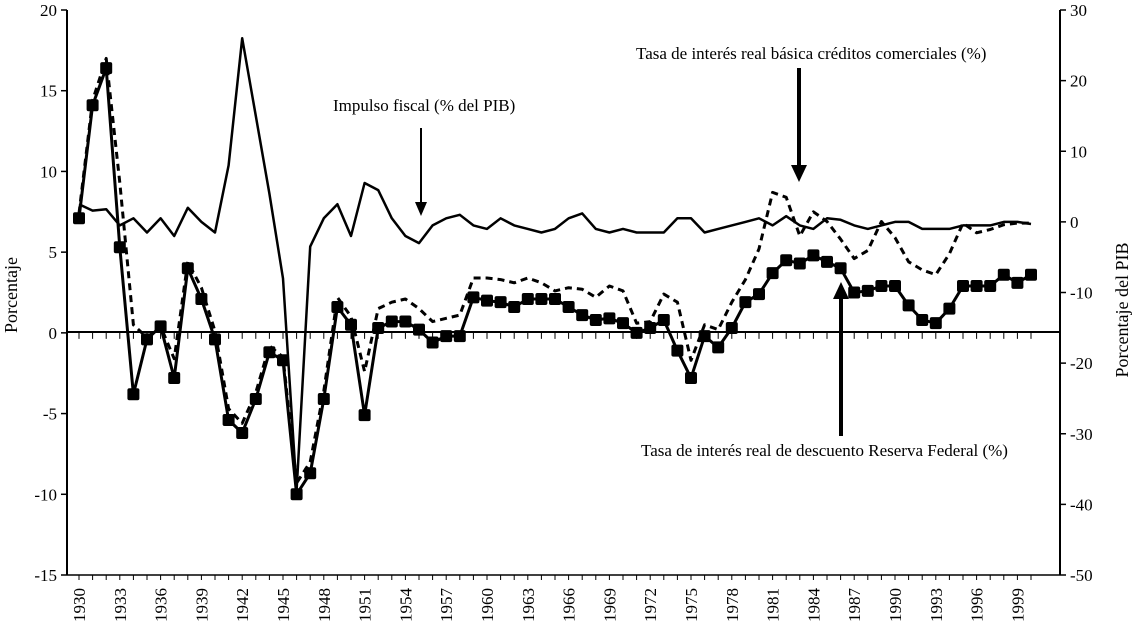 The height and width of the screenshot is (625, 1140). Describe the element at coordinates (1081, 434) in the screenshot. I see `right-tick-label: -30` at that location.